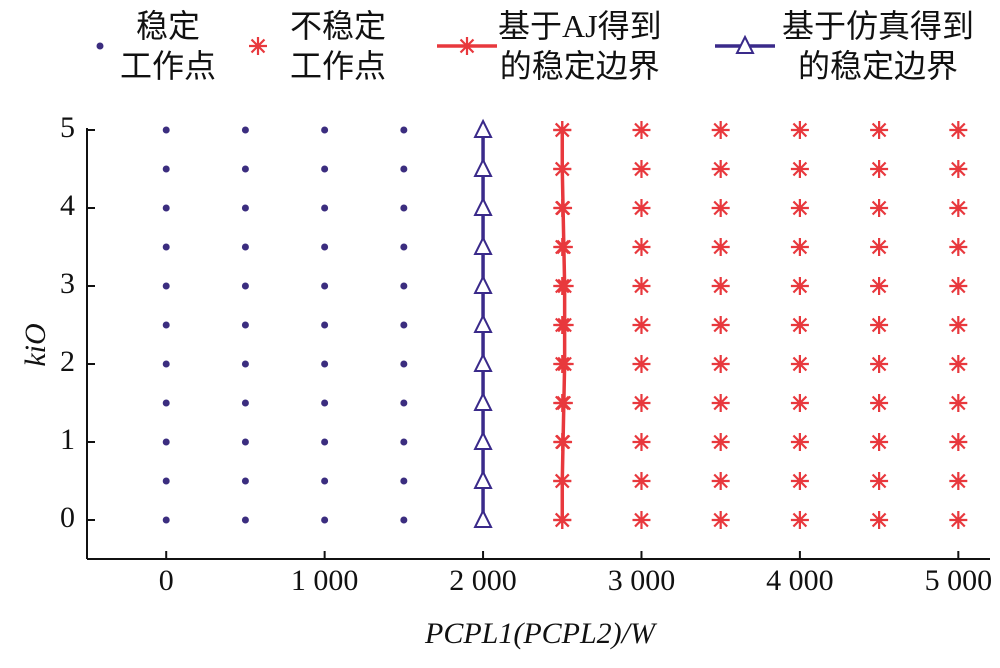 The image size is (1000, 668). Describe the element at coordinates (541, 633) in the screenshot. I see `x-axis-label: PCPL1(PCPL2)/W` at that location.